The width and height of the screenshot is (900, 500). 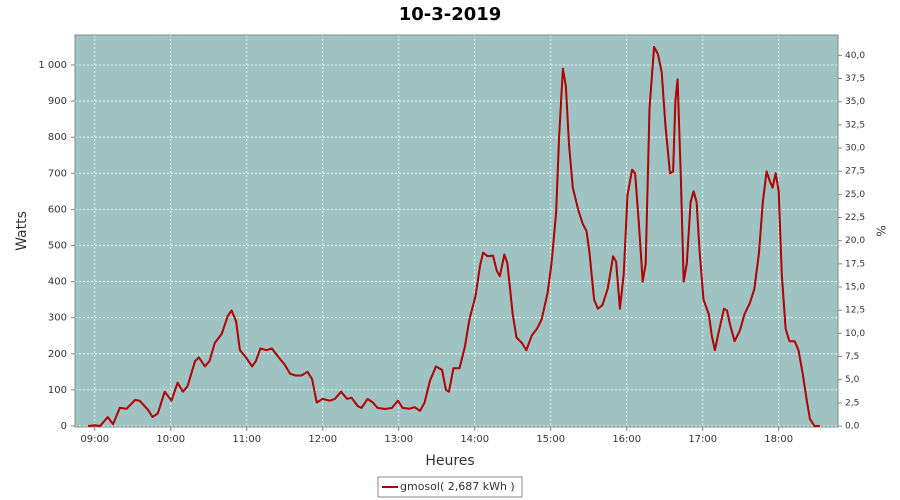 What do you see at coordinates (57, 101) in the screenshot?
I see `y-tick-label: 900` at bounding box center [57, 101].